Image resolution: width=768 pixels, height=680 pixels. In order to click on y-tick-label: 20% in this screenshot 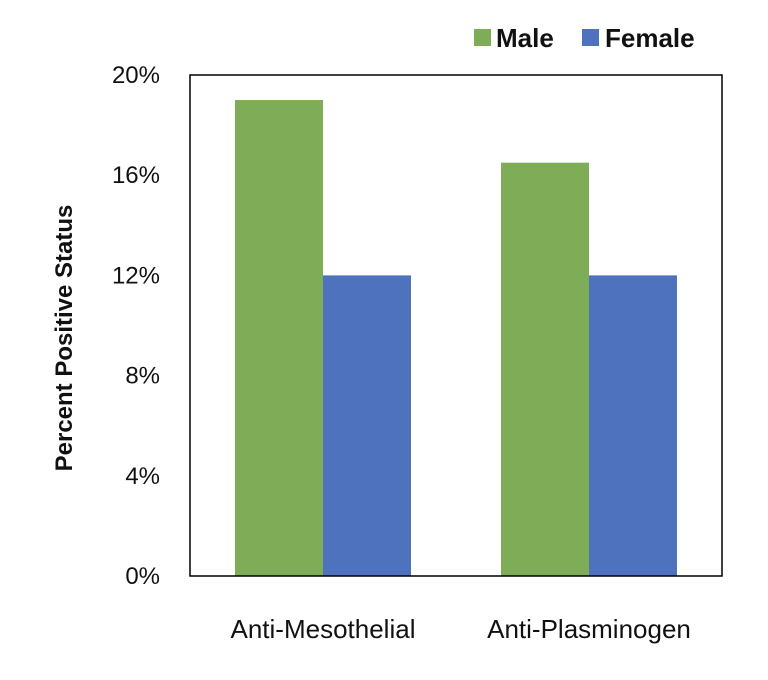, I will do `click(136, 75)`.